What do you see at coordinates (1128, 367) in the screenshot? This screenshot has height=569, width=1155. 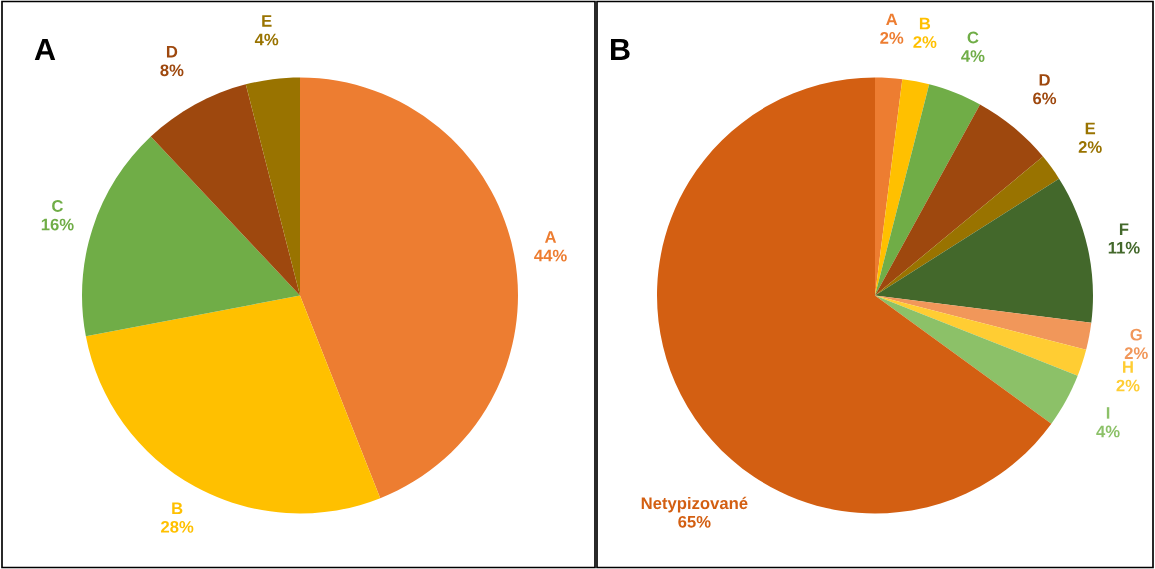 I see `slice-label: H` at bounding box center [1128, 367].